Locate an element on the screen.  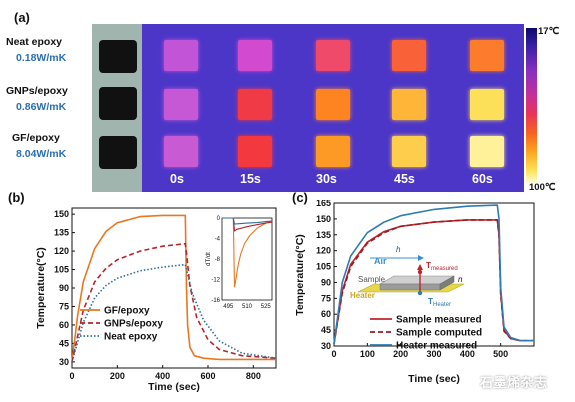
y-tick-label: 165 is located at coordinates (323, 204).